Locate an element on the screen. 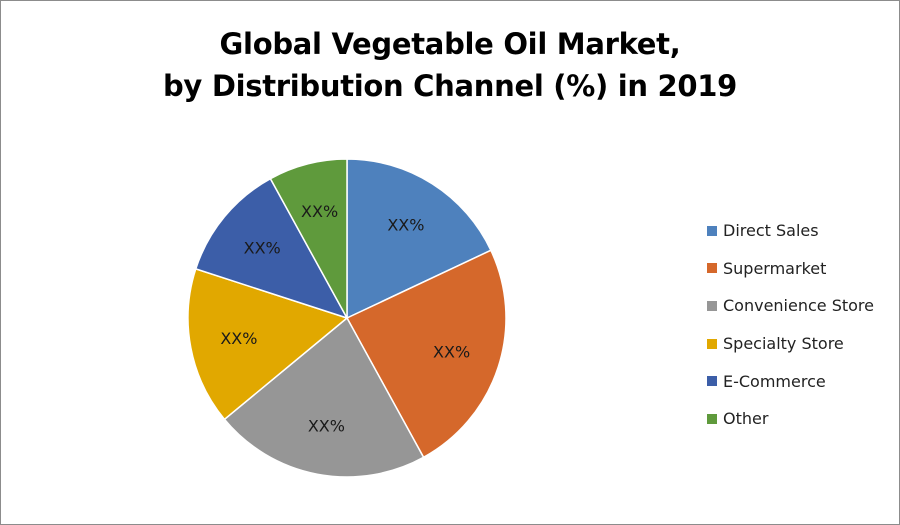 The height and width of the screenshot is (525, 900). data-label-direct-sales: XX% is located at coordinates (405, 225).